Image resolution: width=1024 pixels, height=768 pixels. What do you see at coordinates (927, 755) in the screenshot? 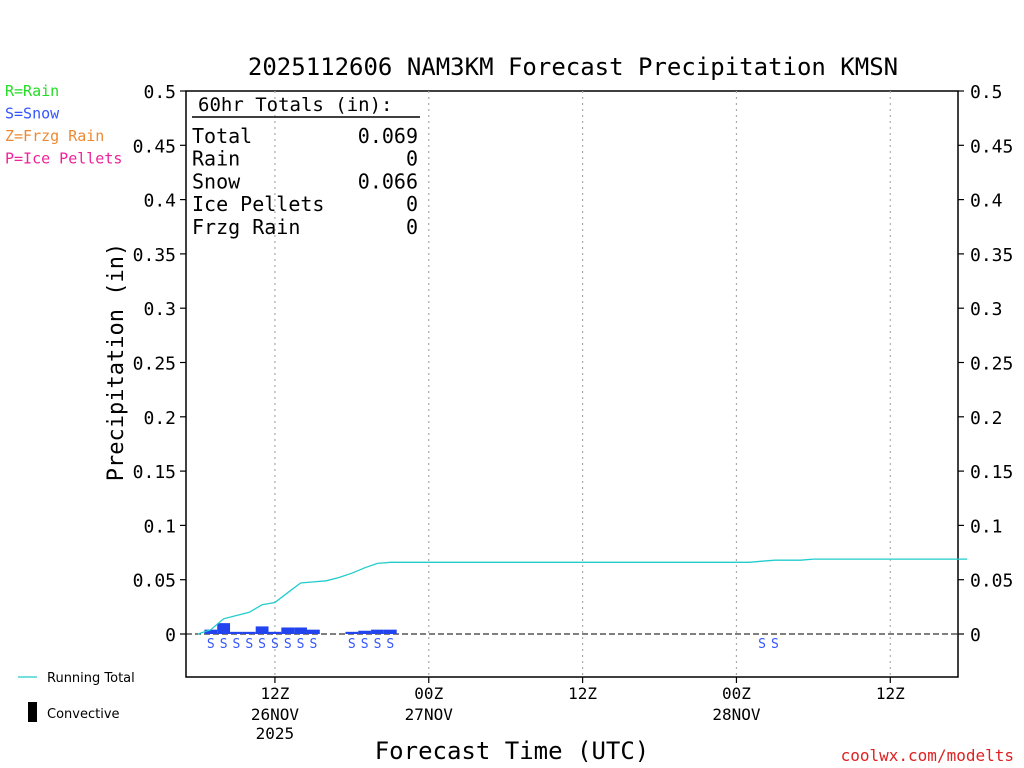
I see `credit-text: coolwx.com/modelts` at bounding box center [927, 755].